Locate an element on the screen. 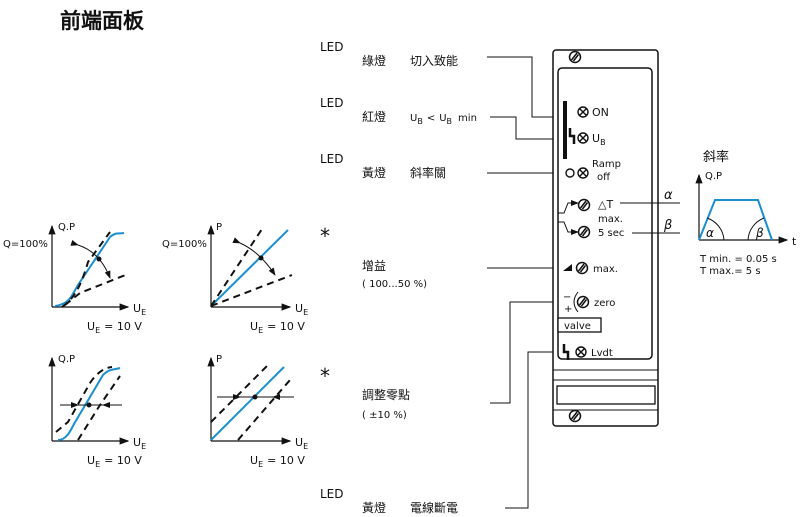  svg-text: 增益 is located at coordinates (374, 266).